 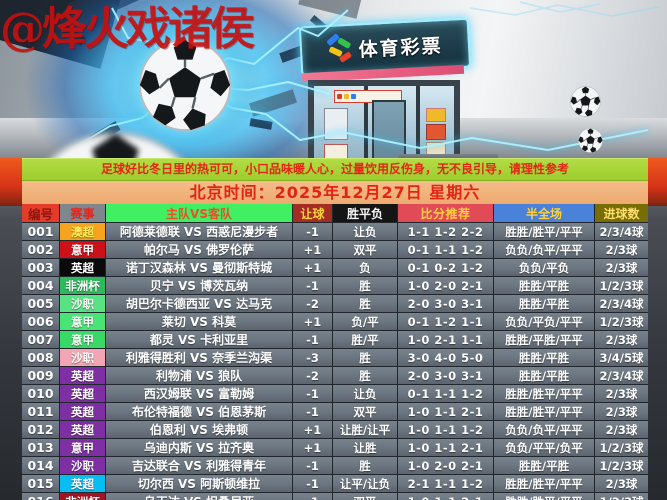 What do you see at coordinates (312, 375) in the screenshot?
I see `handicap-cell: -2` at bounding box center [312, 375].